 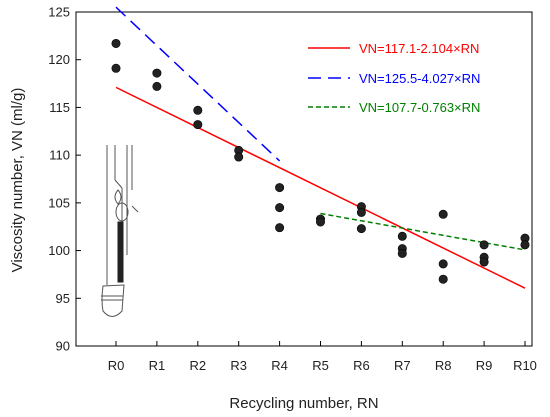 I want to click on viscometer-icon, so click(x=120, y=231).